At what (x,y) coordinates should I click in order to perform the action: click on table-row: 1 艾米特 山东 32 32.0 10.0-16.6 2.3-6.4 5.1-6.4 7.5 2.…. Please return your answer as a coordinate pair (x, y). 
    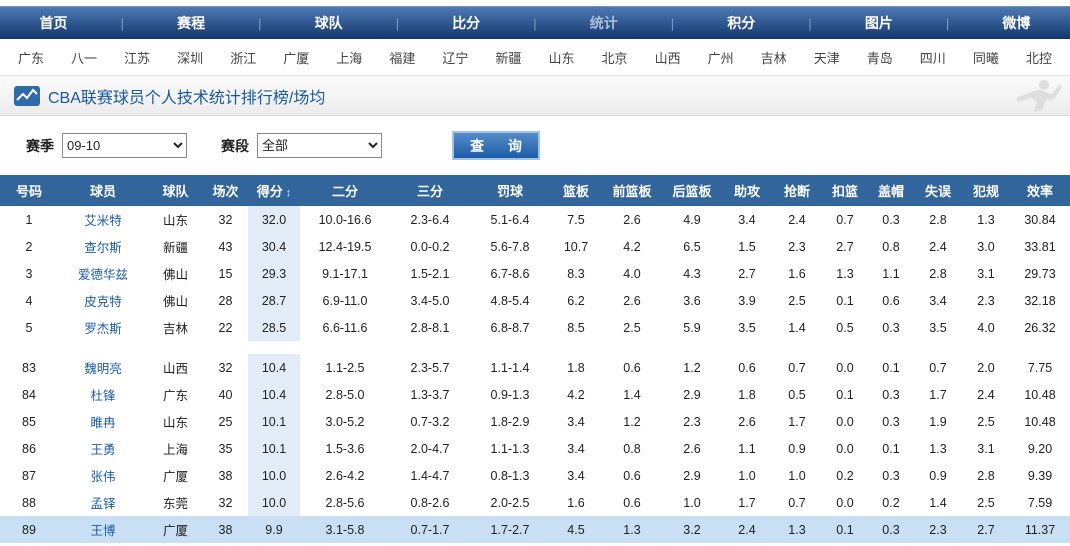
    Looking at the image, I should click on (535, 219).